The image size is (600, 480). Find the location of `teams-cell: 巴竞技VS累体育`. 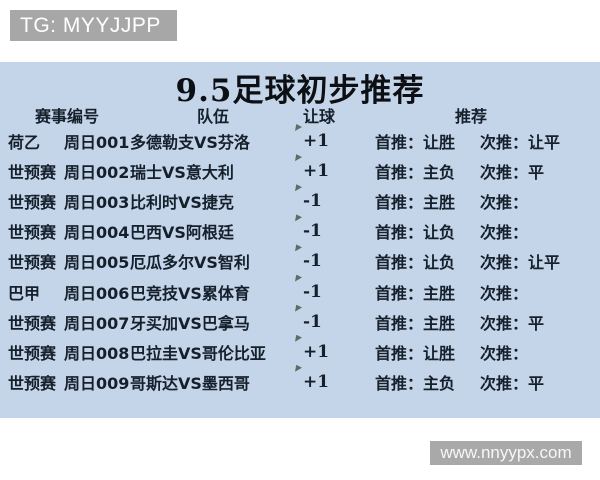

teams-cell: 巴竞技VS累体育 is located at coordinates (190, 293).